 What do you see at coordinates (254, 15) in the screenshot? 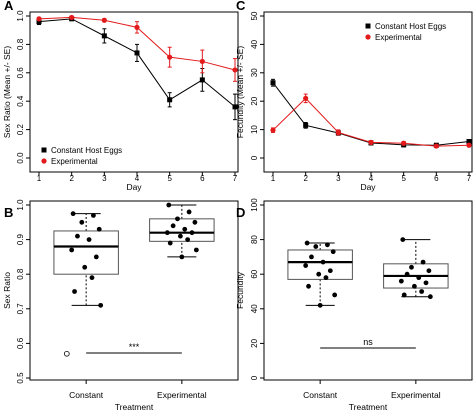
I see `panel-c-ytick-label: 50` at bounding box center [254, 15].